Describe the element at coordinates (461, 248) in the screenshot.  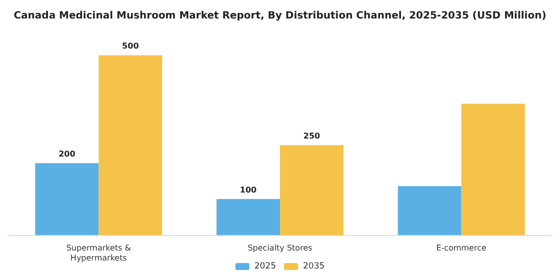
I see `x-tick-label: E-commerce` at that location.